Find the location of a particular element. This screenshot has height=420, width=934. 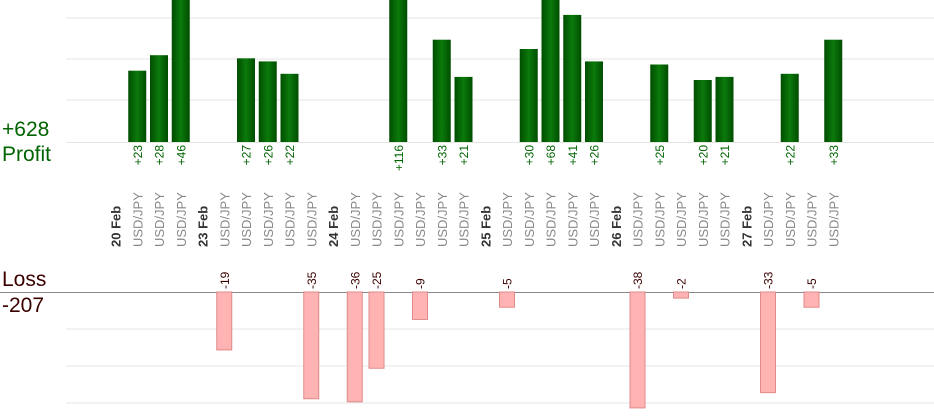

loss-total: -207 is located at coordinates (23, 305).